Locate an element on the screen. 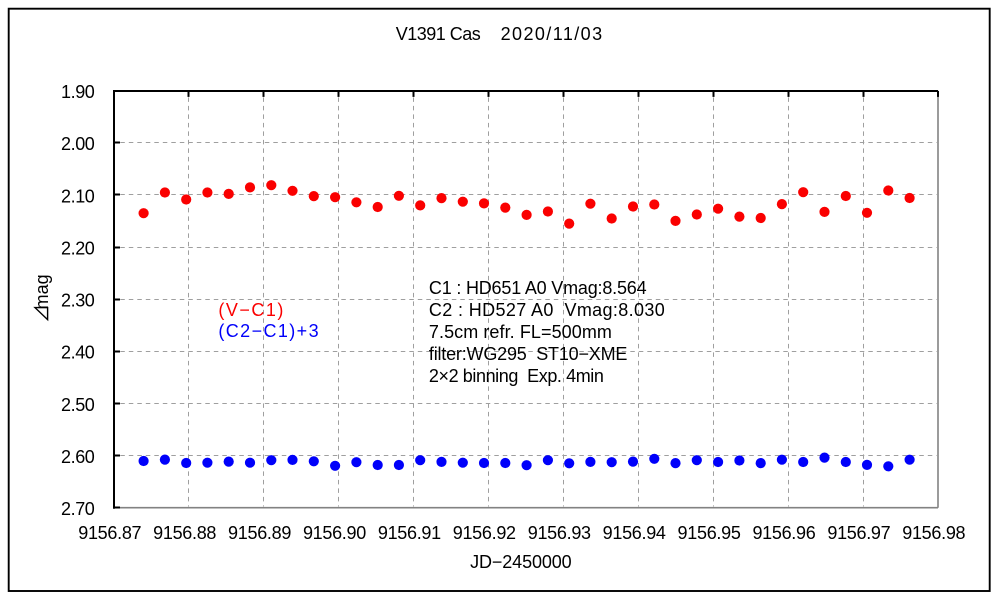 The width and height of the screenshot is (1000, 600). svg-text: 9156.92 is located at coordinates (484, 533).